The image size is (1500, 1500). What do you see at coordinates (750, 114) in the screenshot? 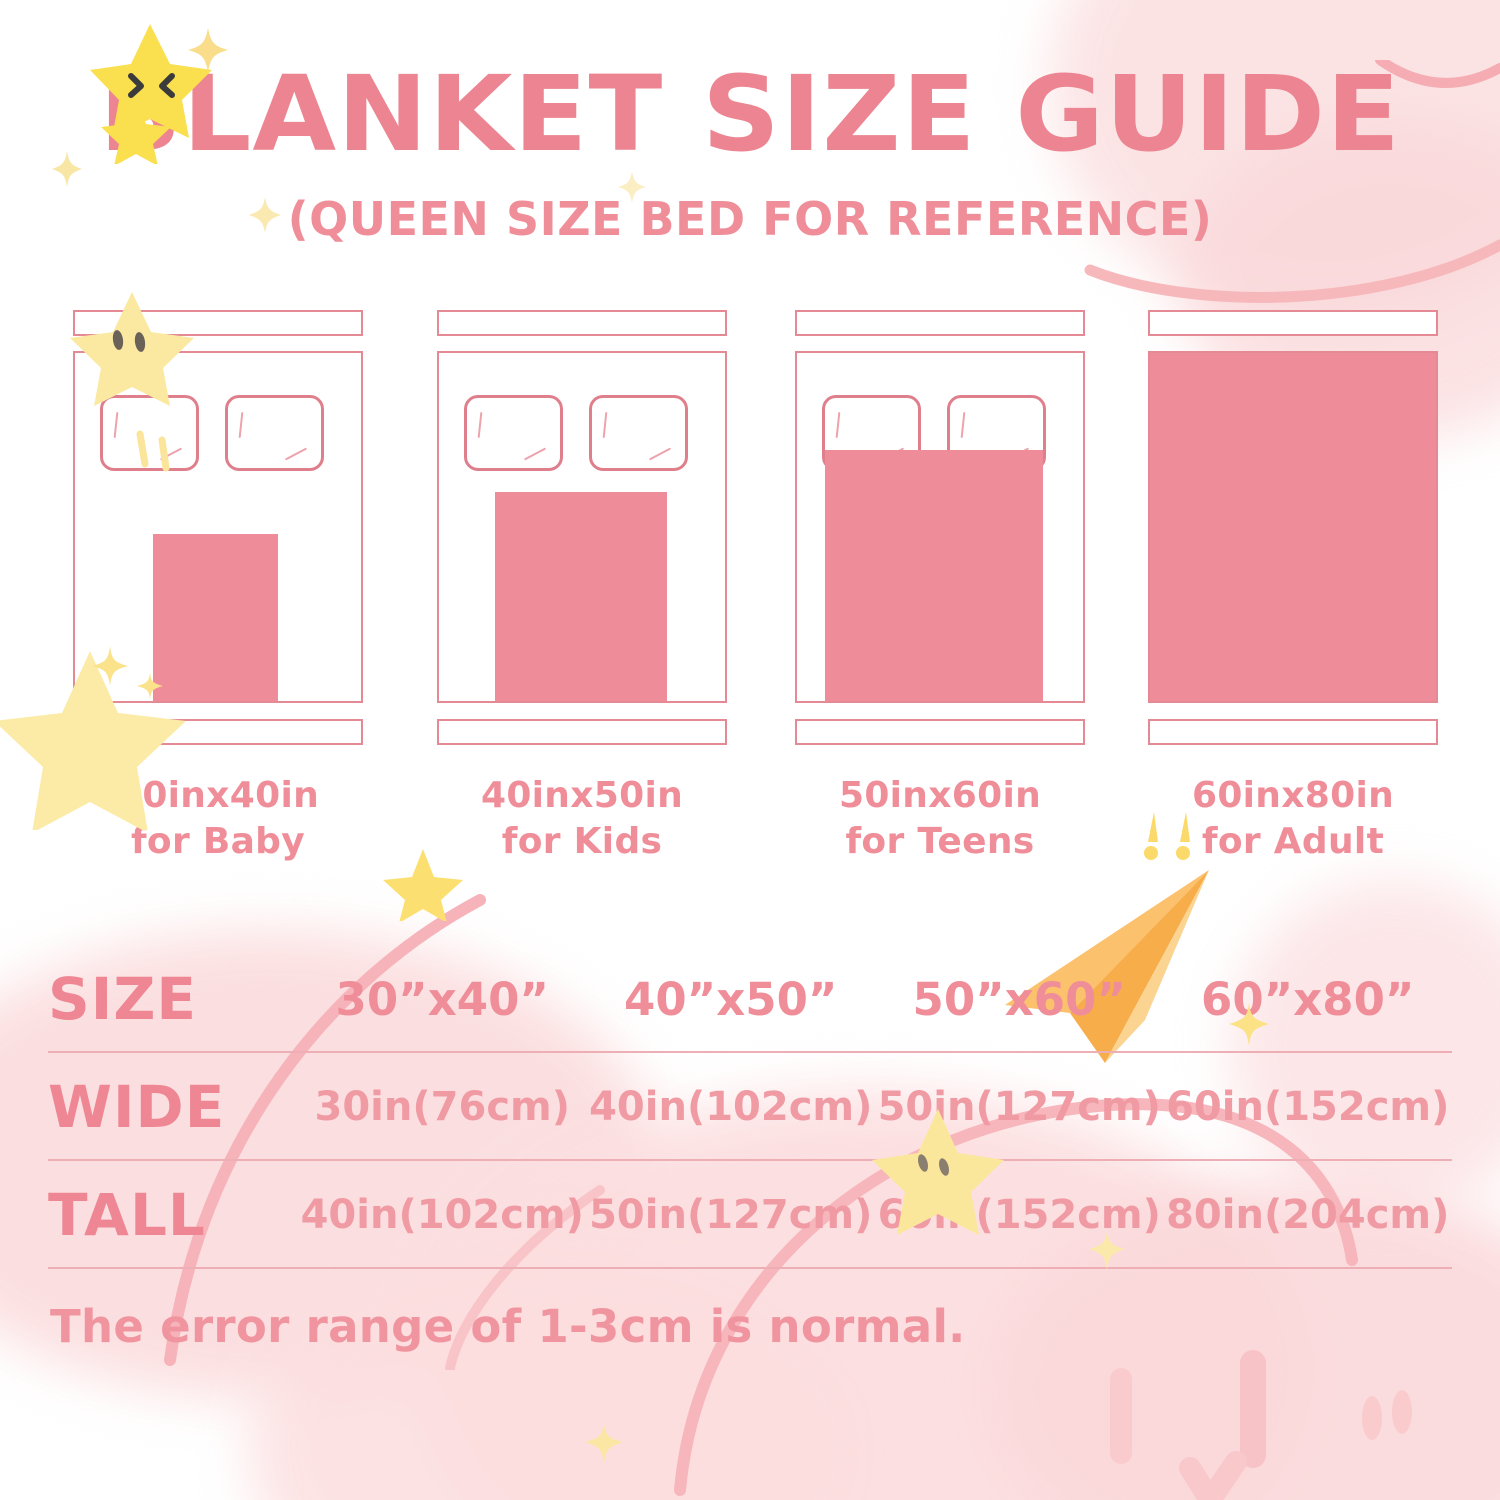
I see `page-title: BLANKET SIZE GUIDE` at bounding box center [750, 114].